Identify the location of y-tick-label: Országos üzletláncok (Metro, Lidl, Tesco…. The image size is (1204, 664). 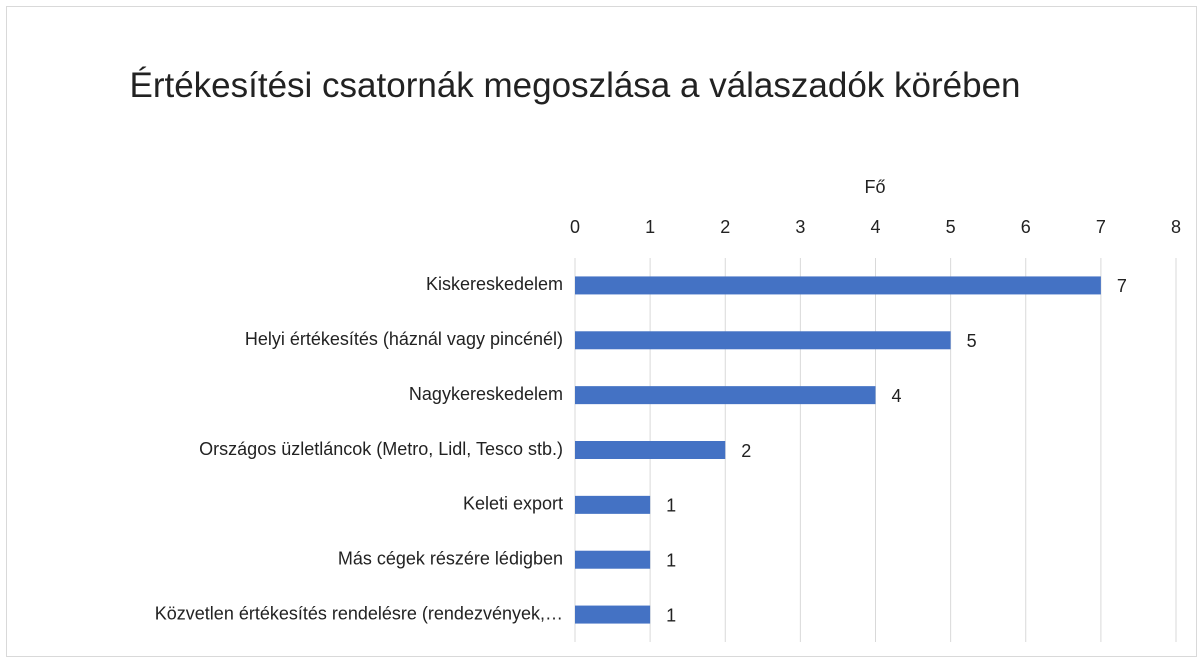
(381, 449).